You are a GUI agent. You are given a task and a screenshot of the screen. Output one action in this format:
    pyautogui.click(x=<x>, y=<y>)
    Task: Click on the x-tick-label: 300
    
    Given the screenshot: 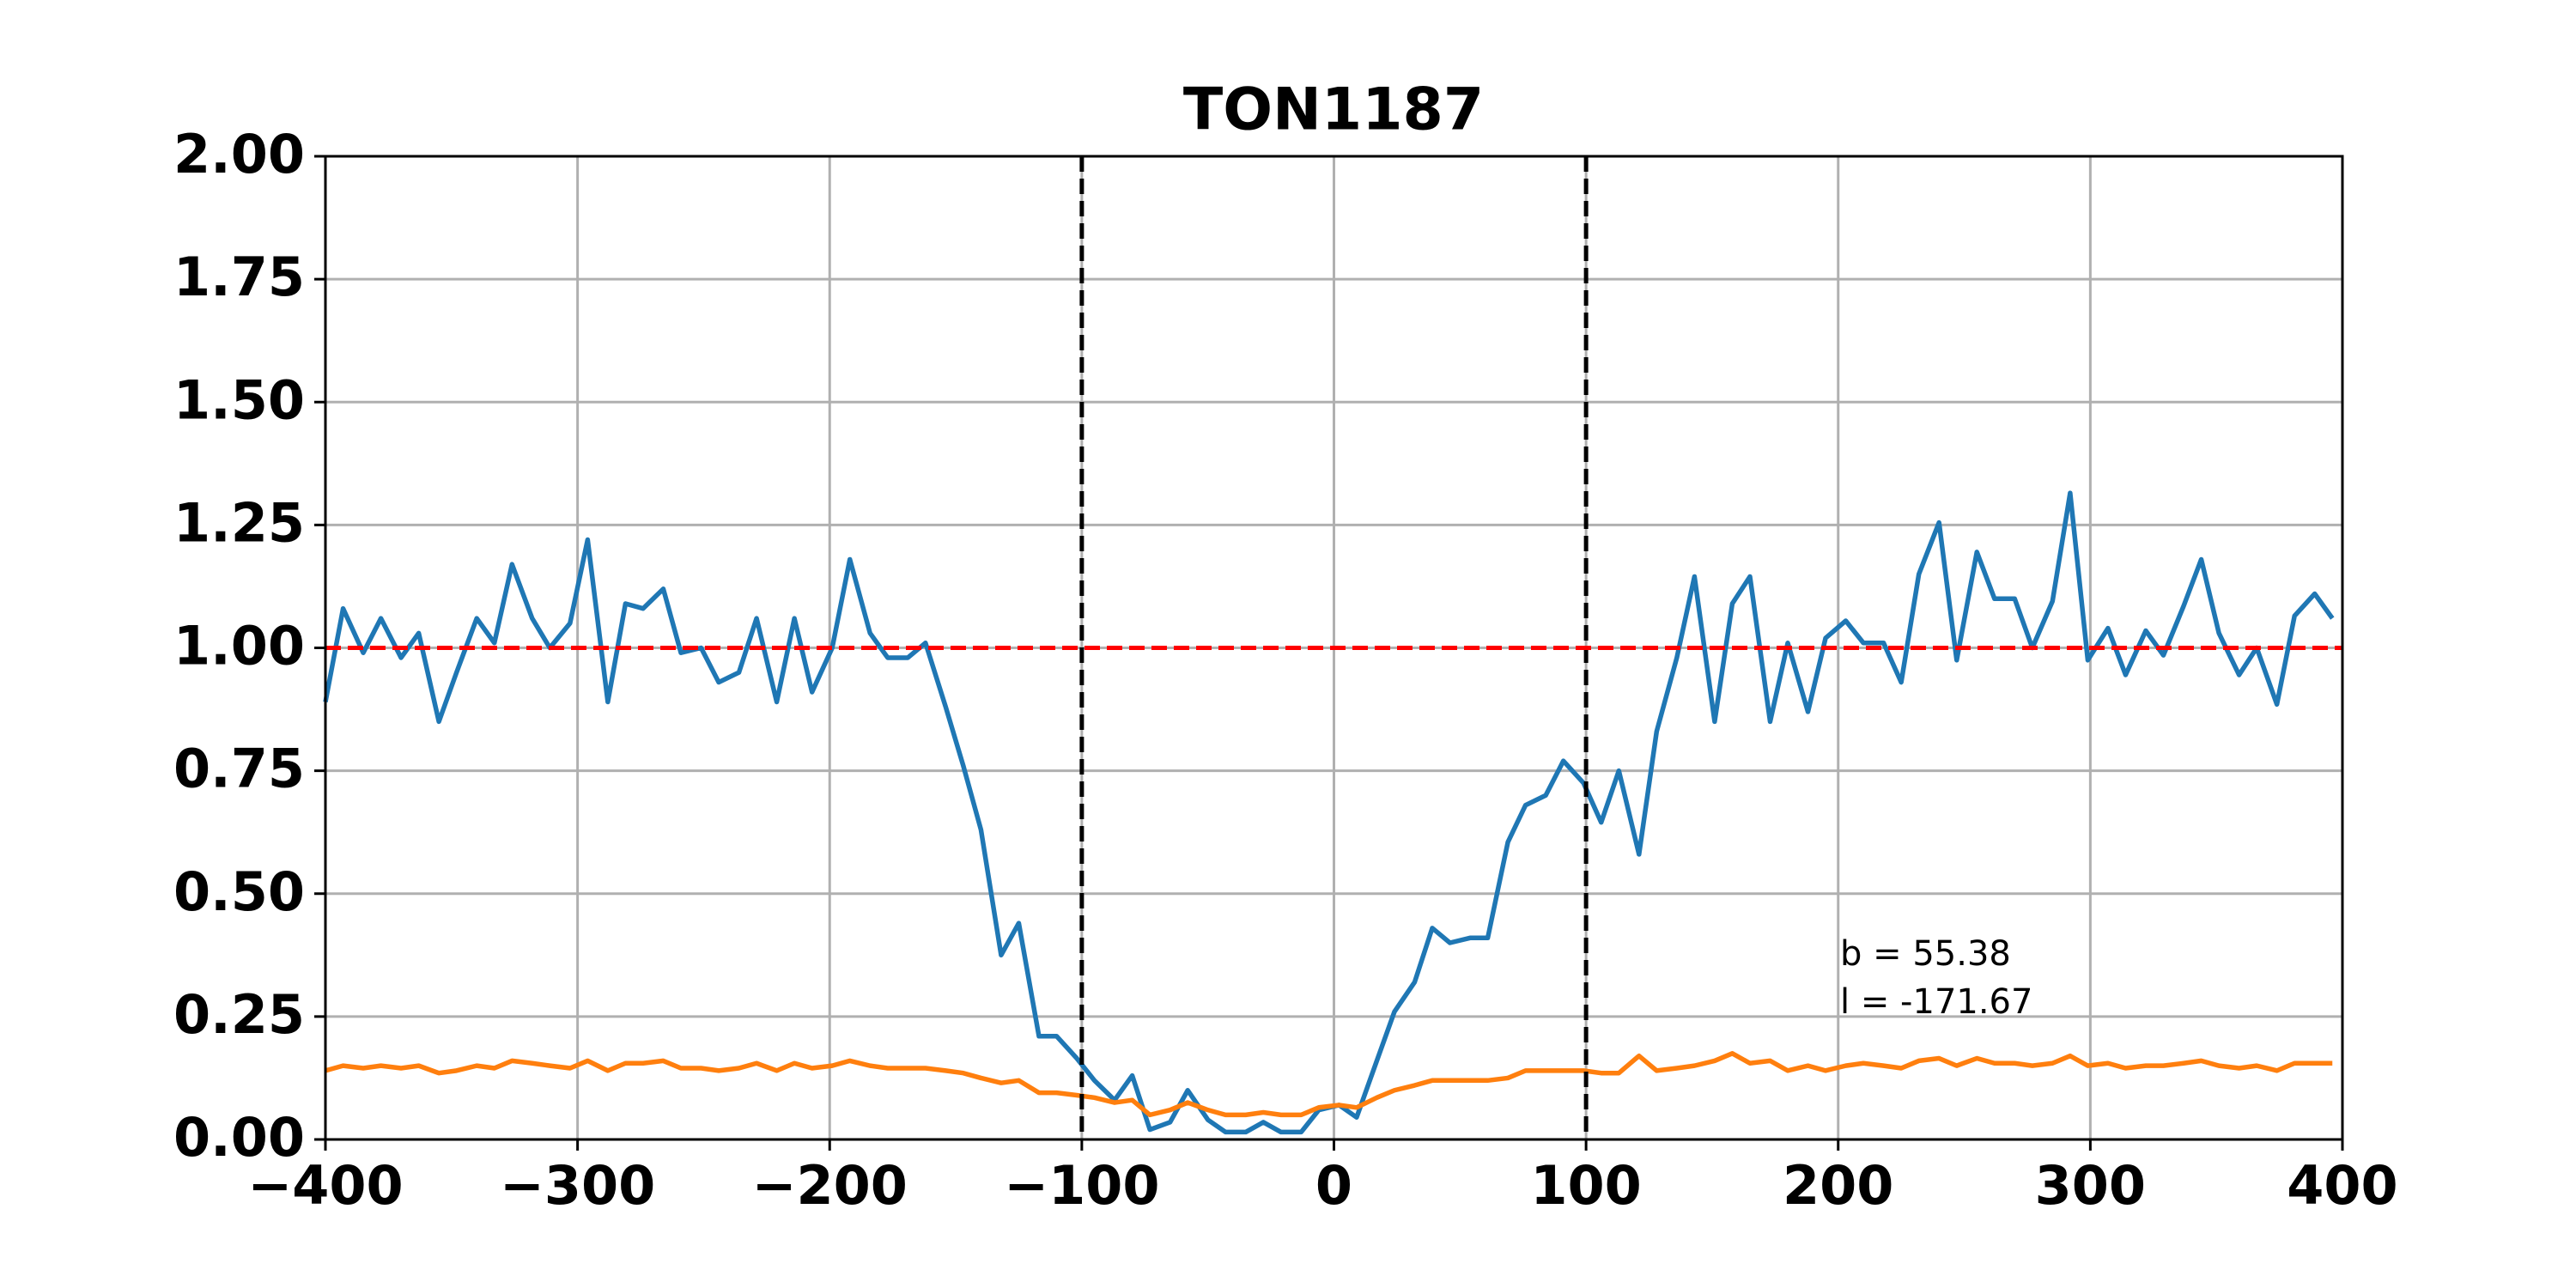 What is the action you would take?
    pyautogui.click(x=2090, y=1185)
    